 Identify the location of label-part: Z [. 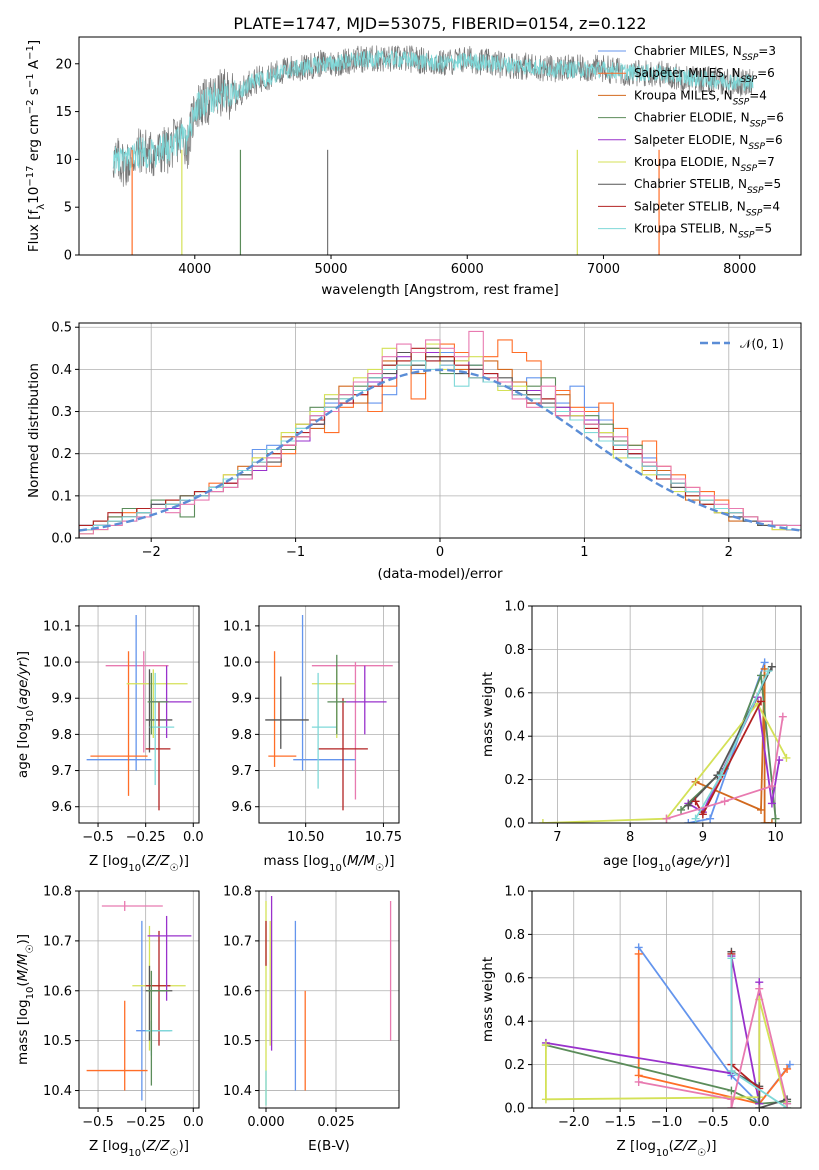
(98, 1146).